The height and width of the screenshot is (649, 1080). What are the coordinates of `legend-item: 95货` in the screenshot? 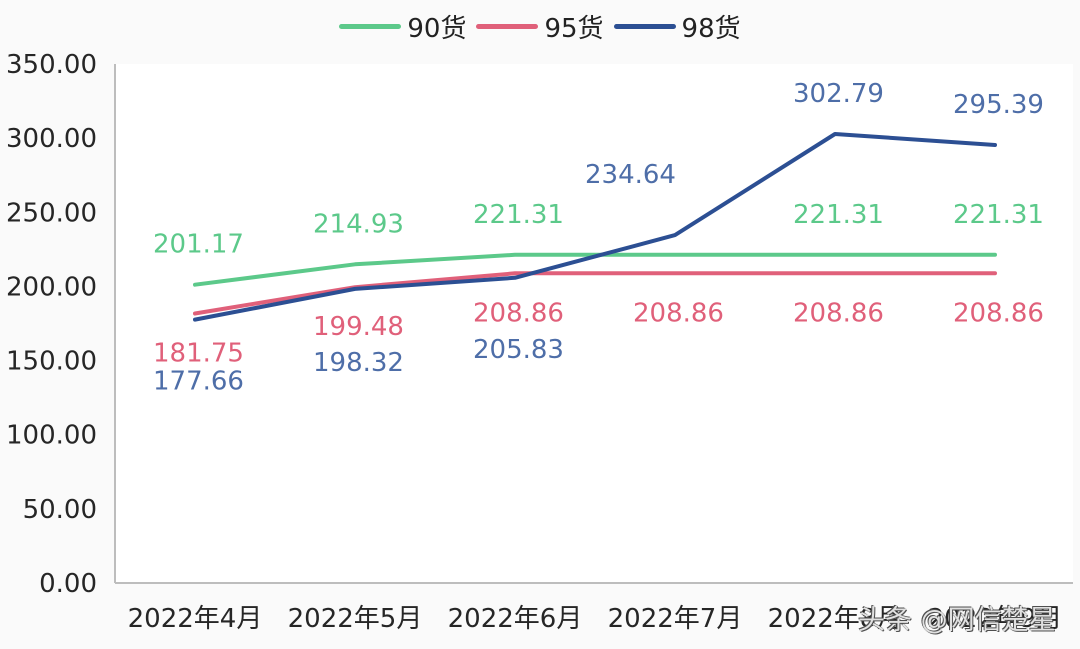 It's located at (540, 26).